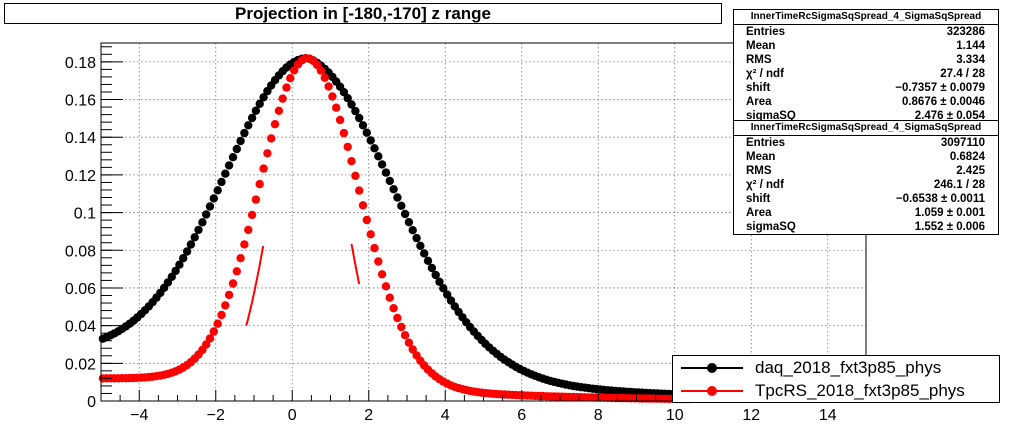 This screenshot has width=1019, height=446. What do you see at coordinates (85, 214) in the screenshot?
I see `y-tick-label: 0.1` at bounding box center [85, 214].